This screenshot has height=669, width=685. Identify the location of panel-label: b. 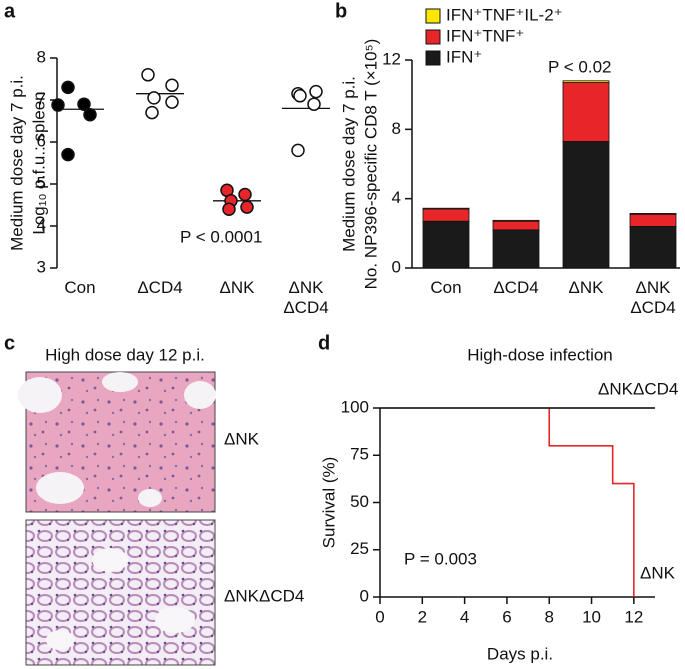
(341, 11).